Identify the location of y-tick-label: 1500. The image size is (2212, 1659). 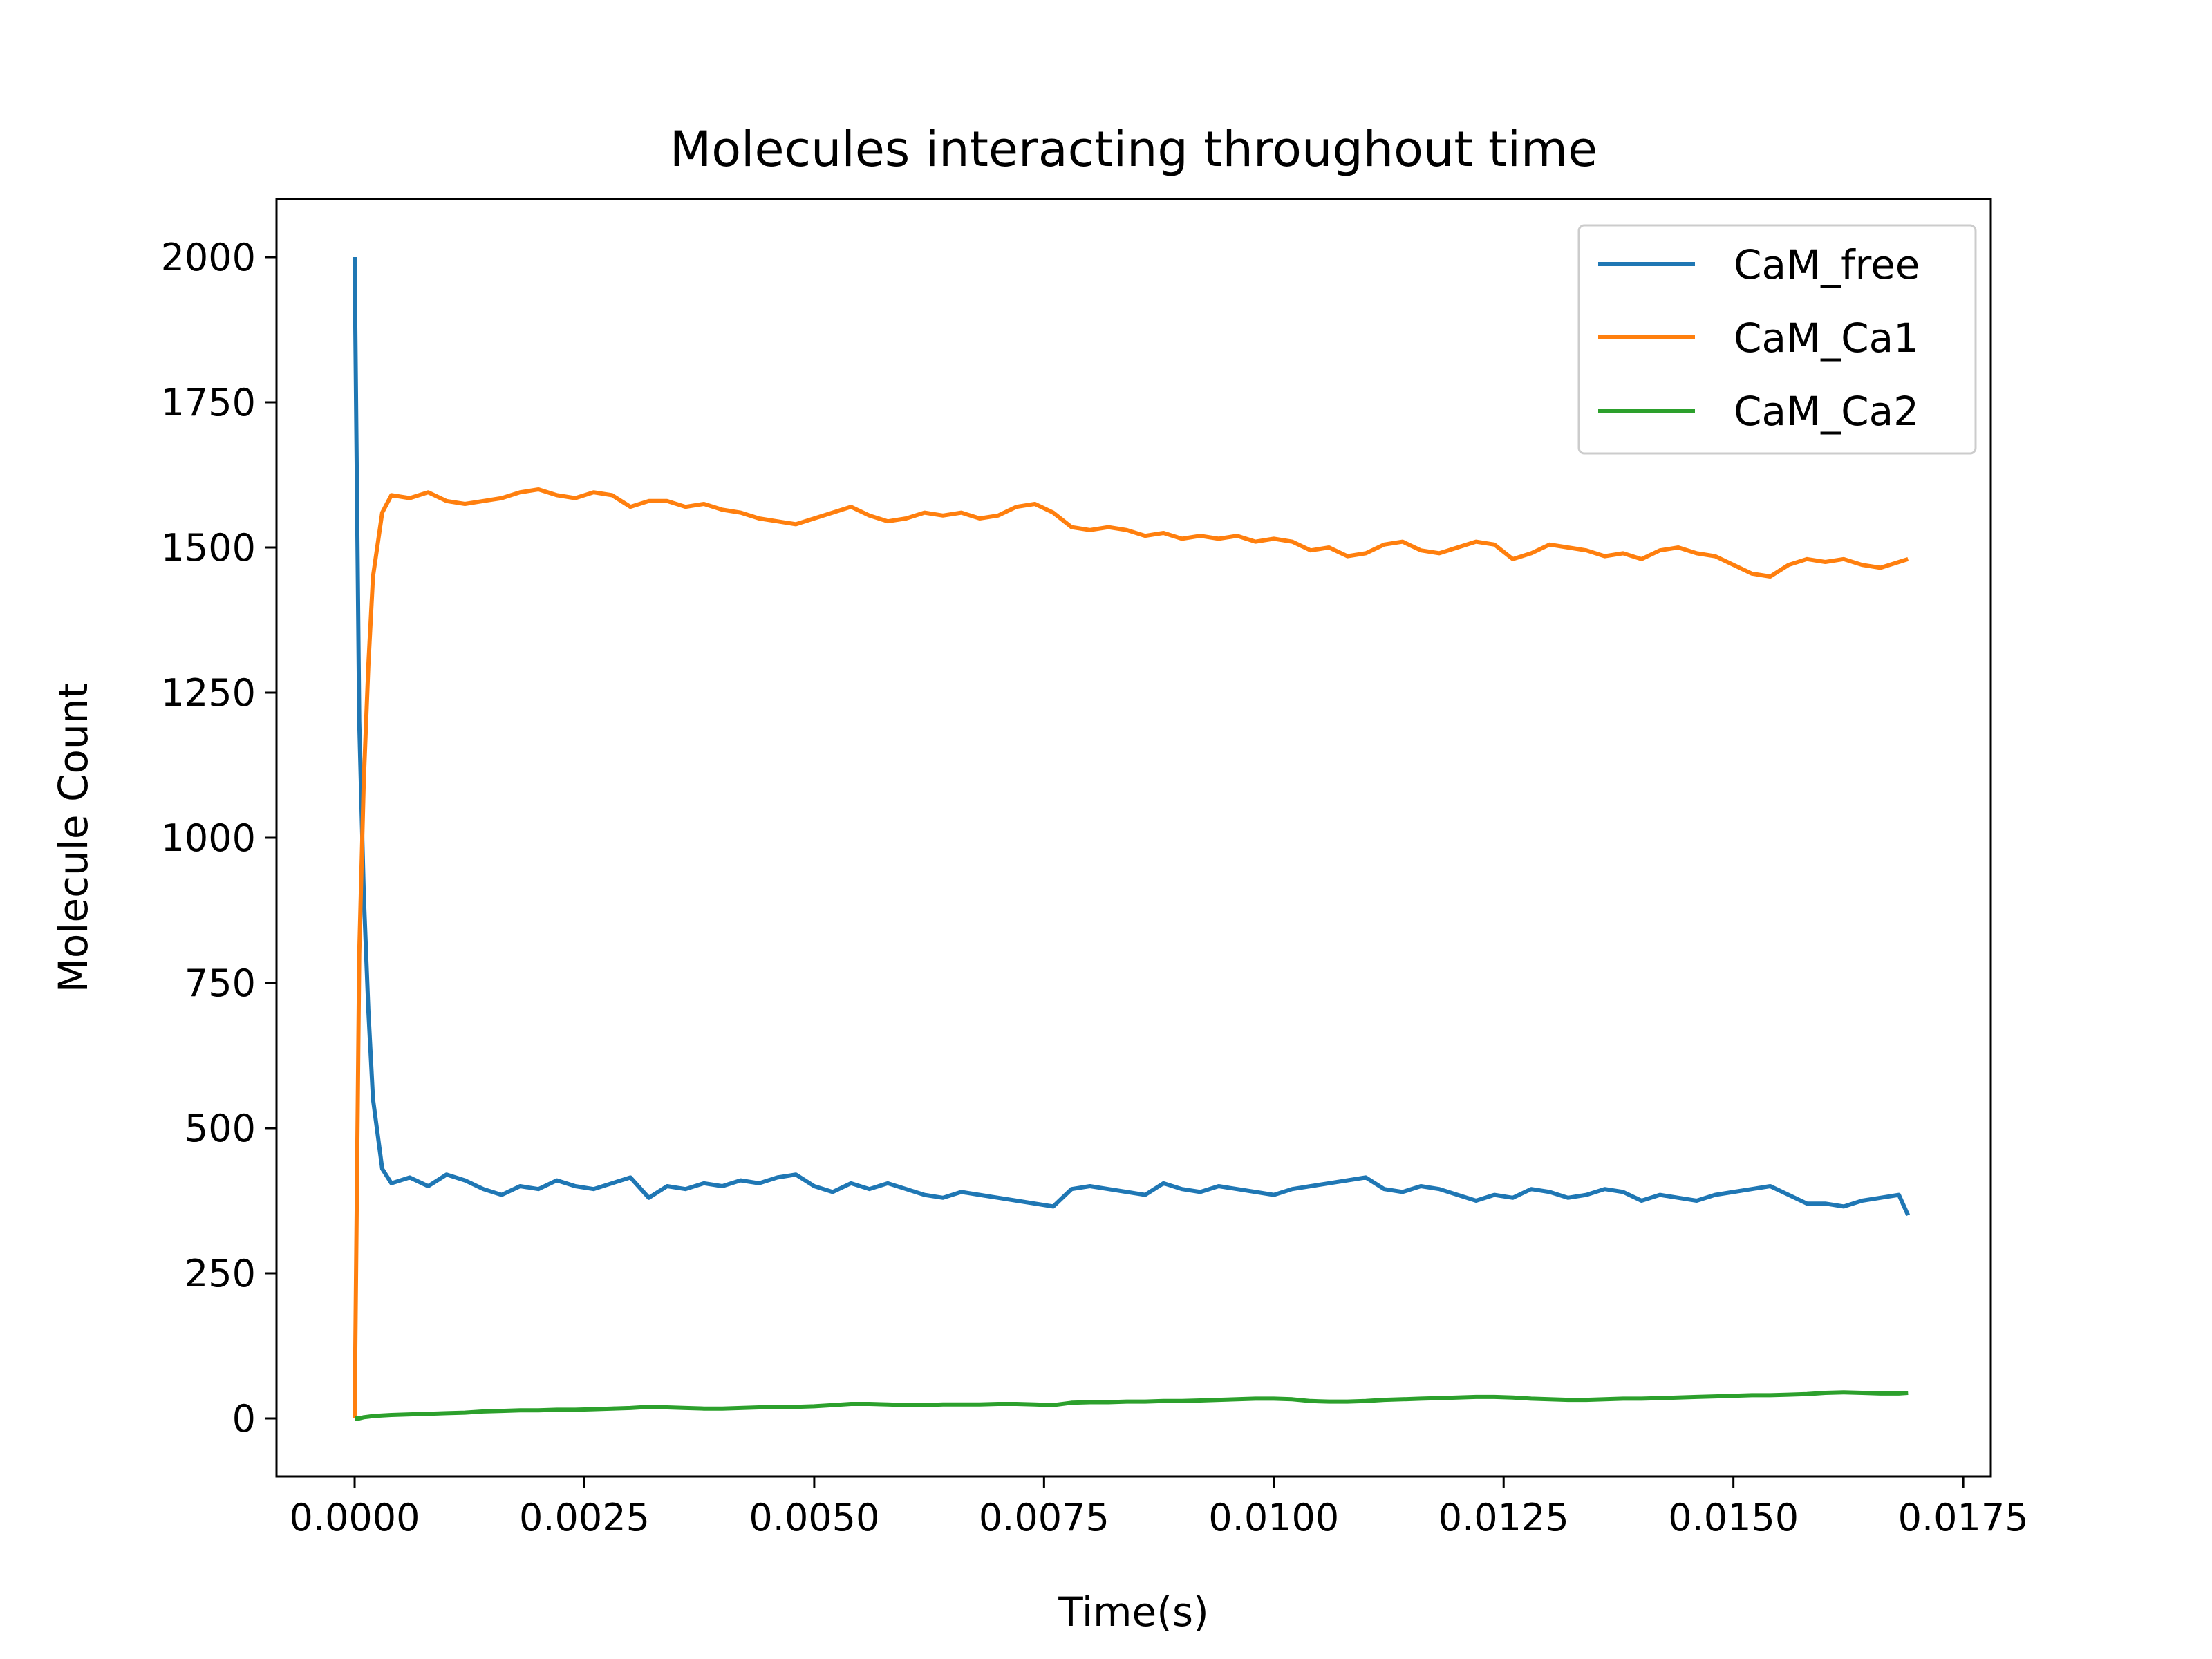
(208, 548).